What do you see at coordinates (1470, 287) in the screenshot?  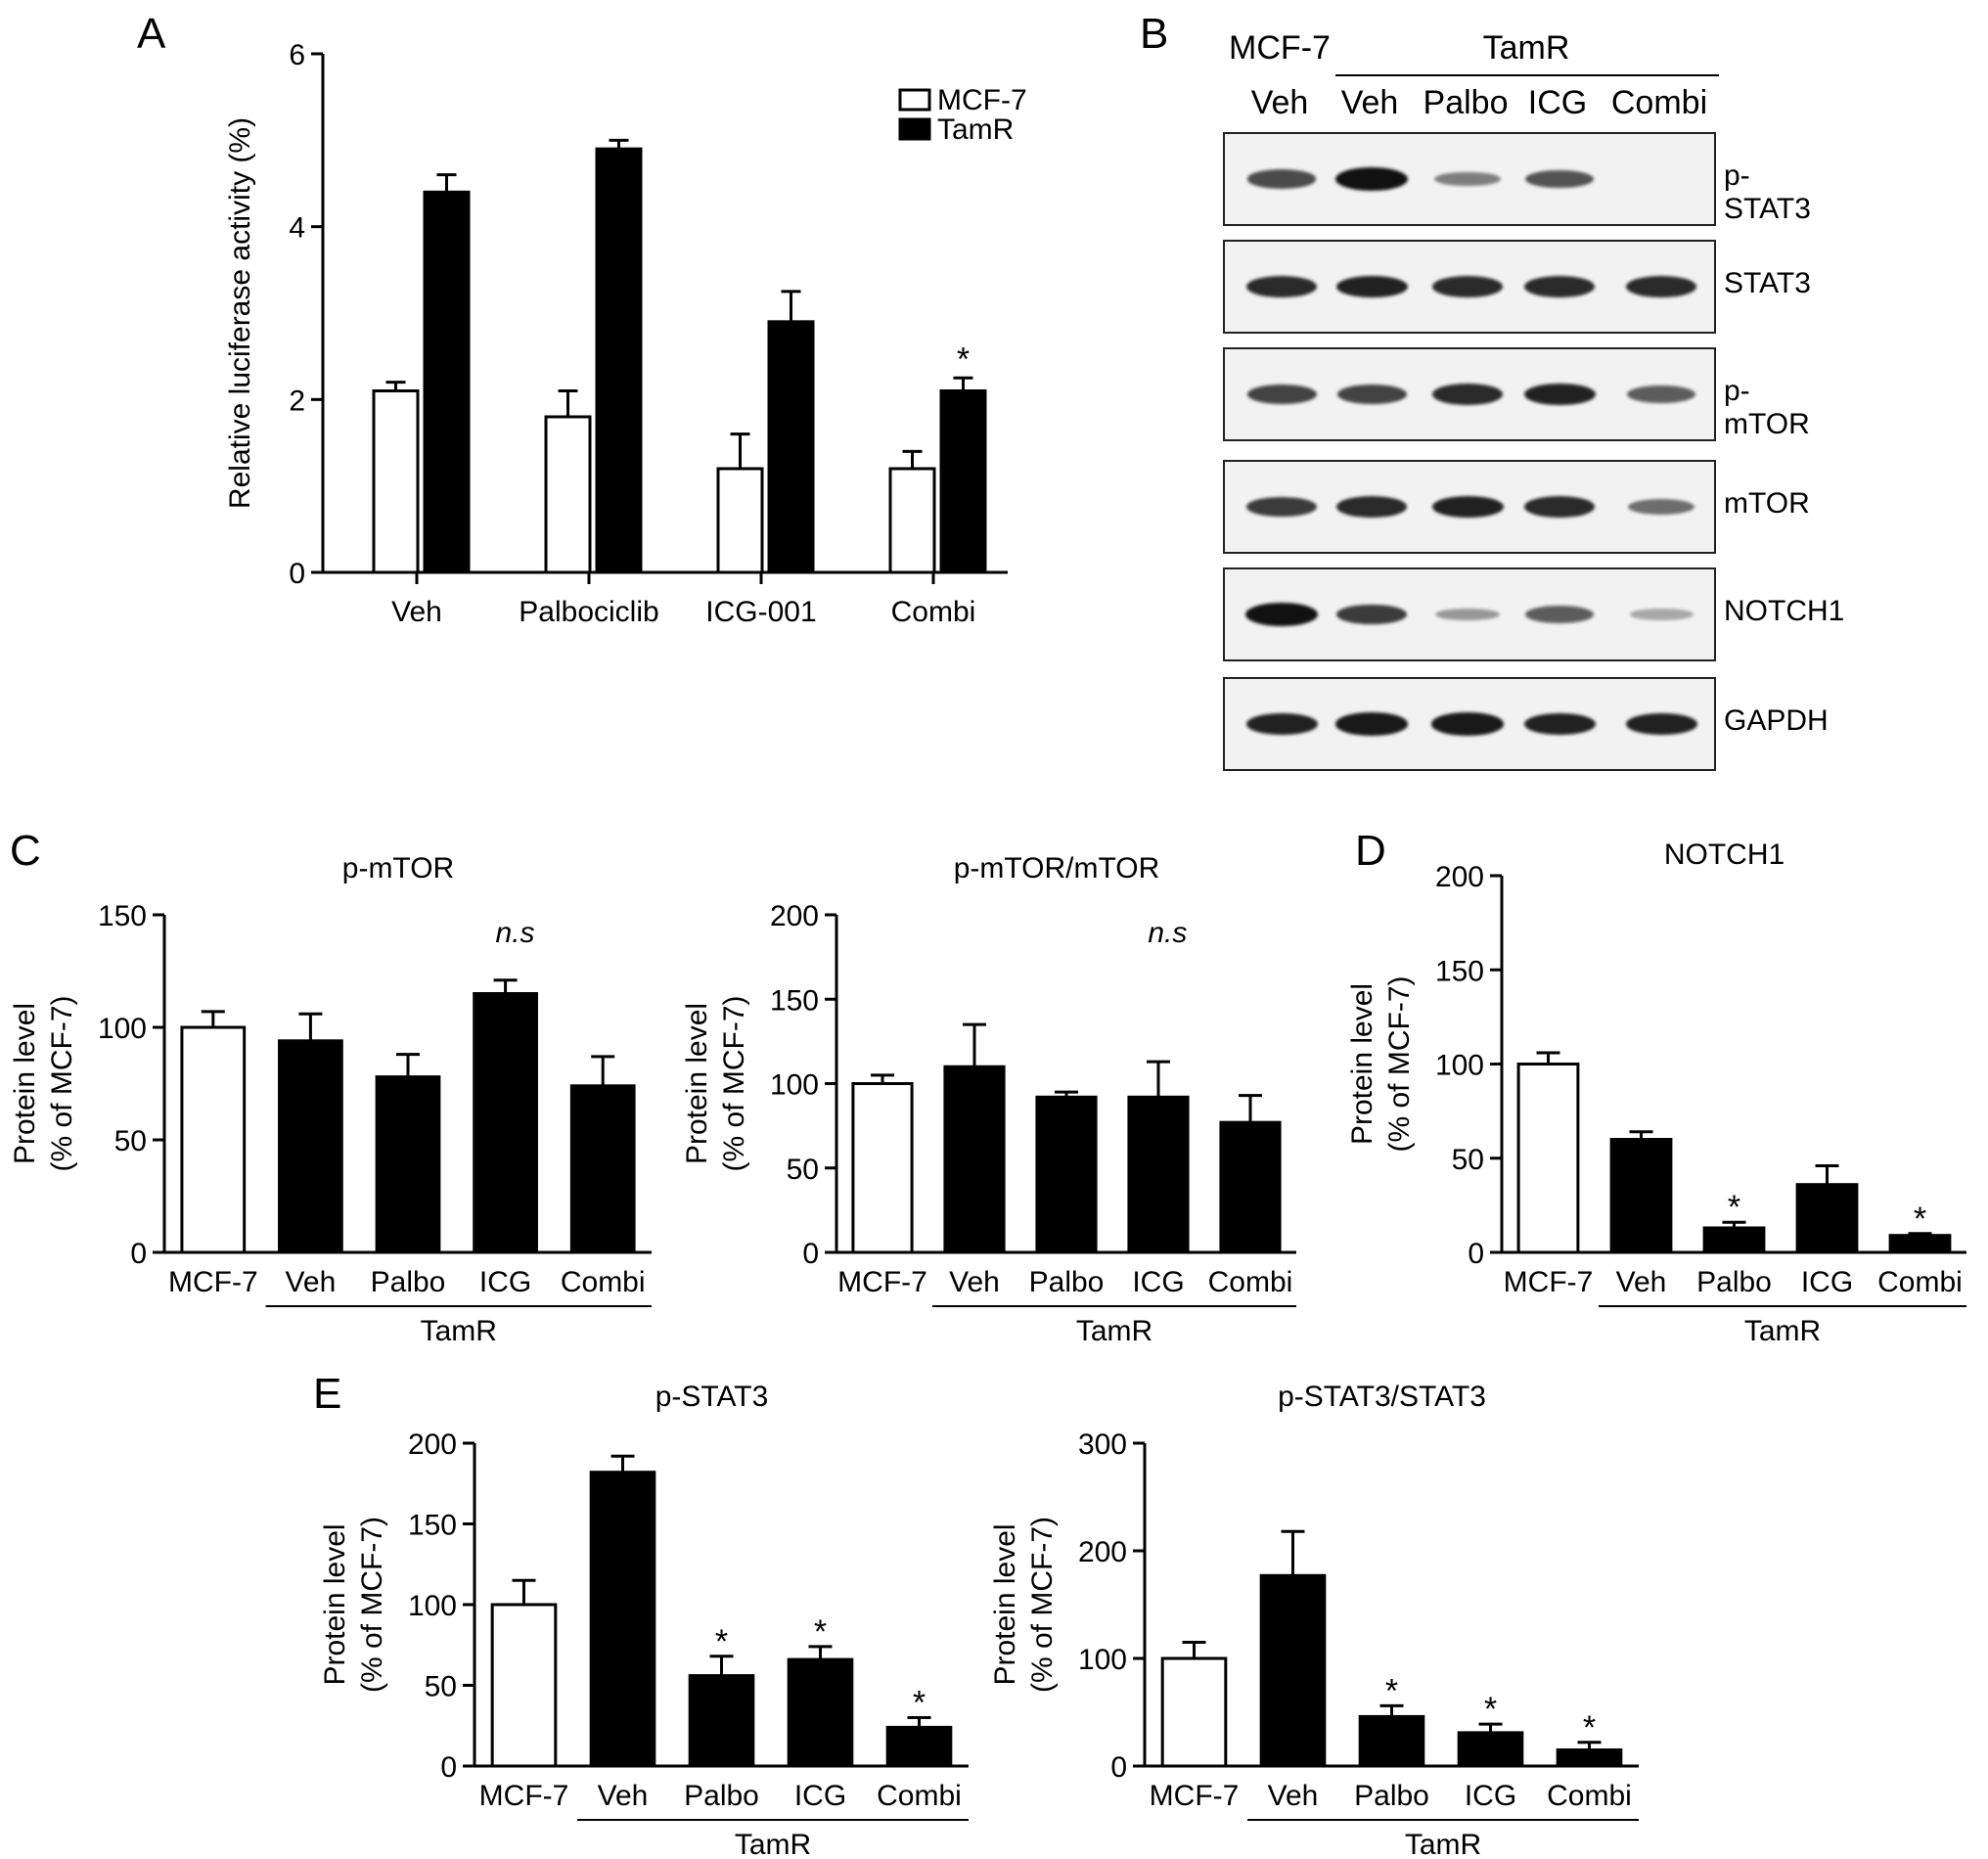 I see `blot-row-stat3` at bounding box center [1470, 287].